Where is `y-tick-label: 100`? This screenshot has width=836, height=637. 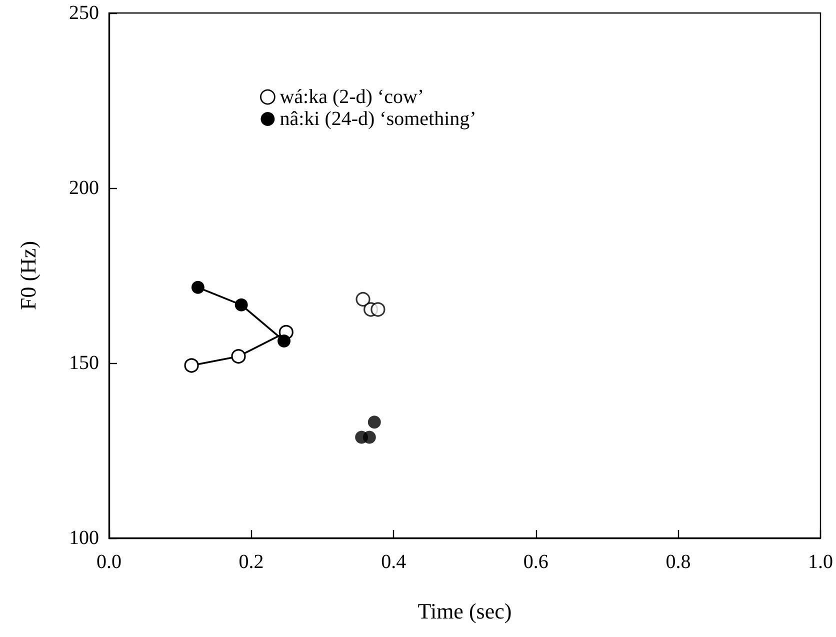
y-tick-label: 100 is located at coordinates (84, 538).